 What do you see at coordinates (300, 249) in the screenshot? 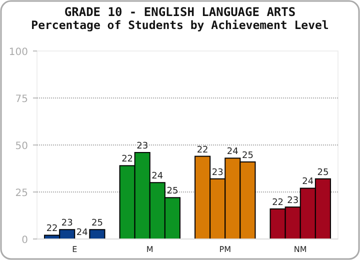
I see `x-tick-label: NM` at bounding box center [300, 249].